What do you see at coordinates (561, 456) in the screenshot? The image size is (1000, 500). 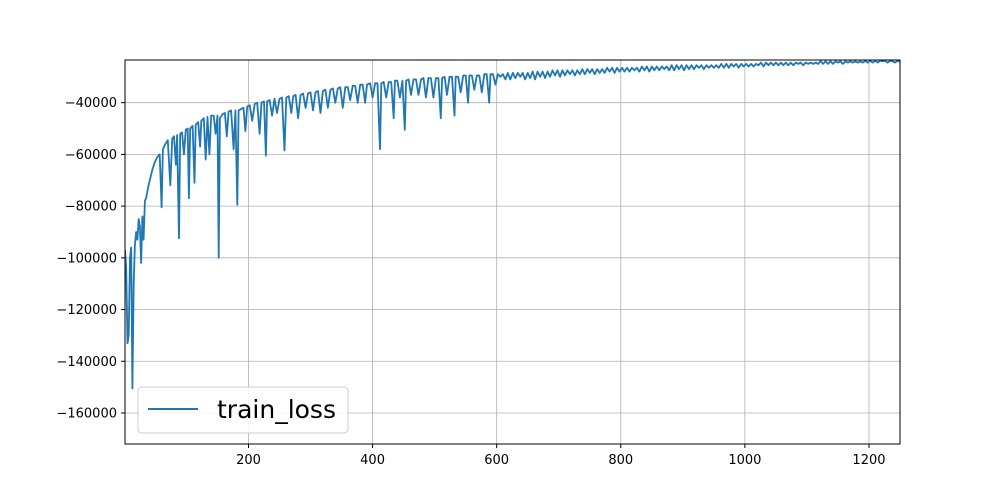 I see `x-axis: 200 400 600 800 1000 1200` at bounding box center [561, 456].